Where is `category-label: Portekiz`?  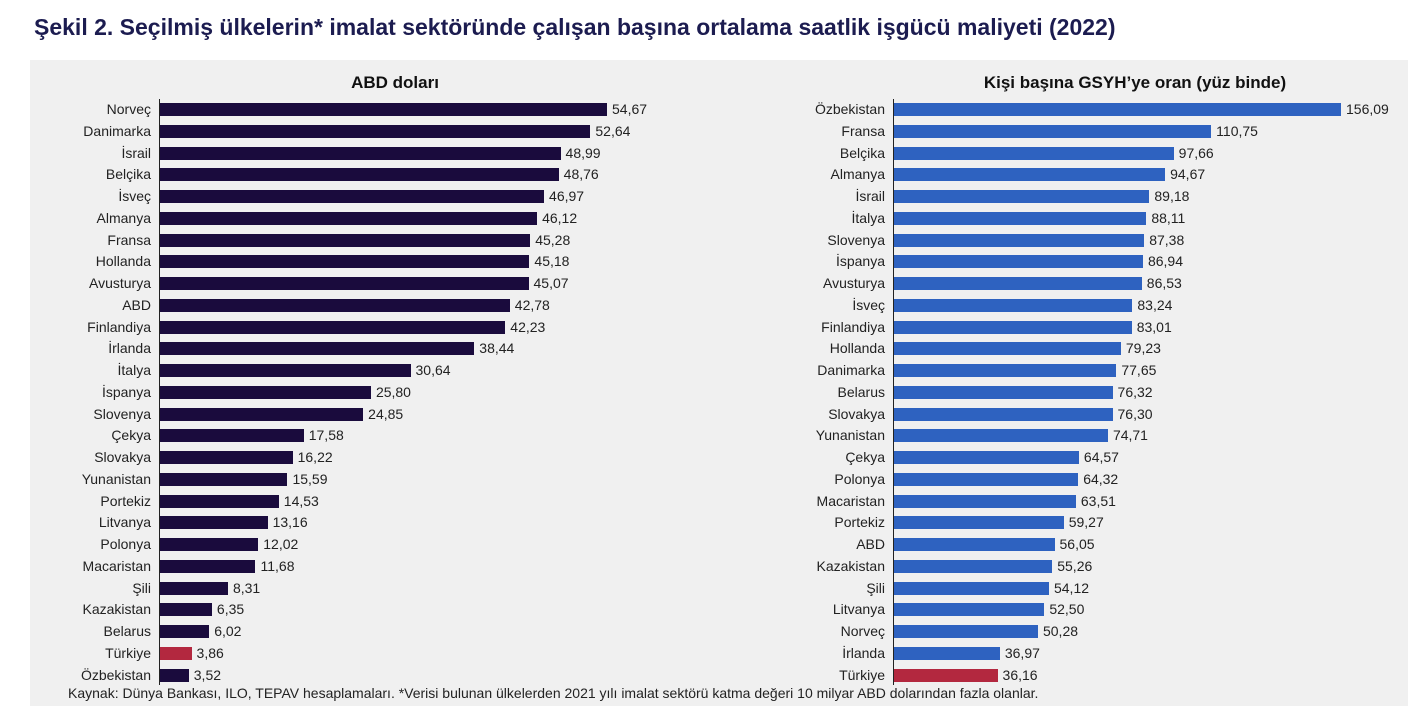 category-label: Portekiz is located at coordinates (125, 500).